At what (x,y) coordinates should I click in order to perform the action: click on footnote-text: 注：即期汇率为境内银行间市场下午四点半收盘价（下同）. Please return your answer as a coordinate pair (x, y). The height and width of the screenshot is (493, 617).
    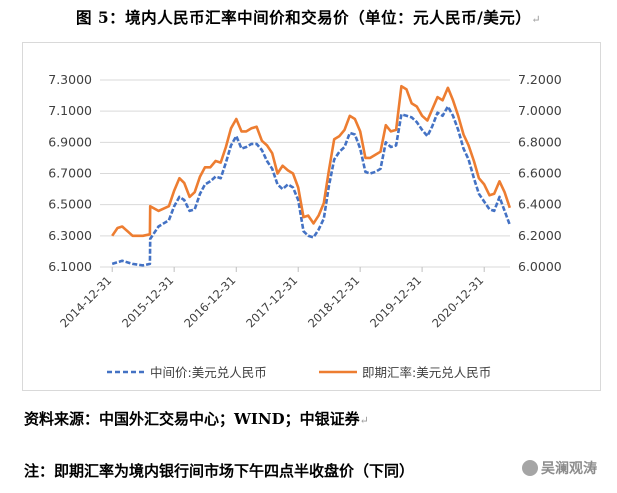
    Looking at the image, I should click on (219, 471).